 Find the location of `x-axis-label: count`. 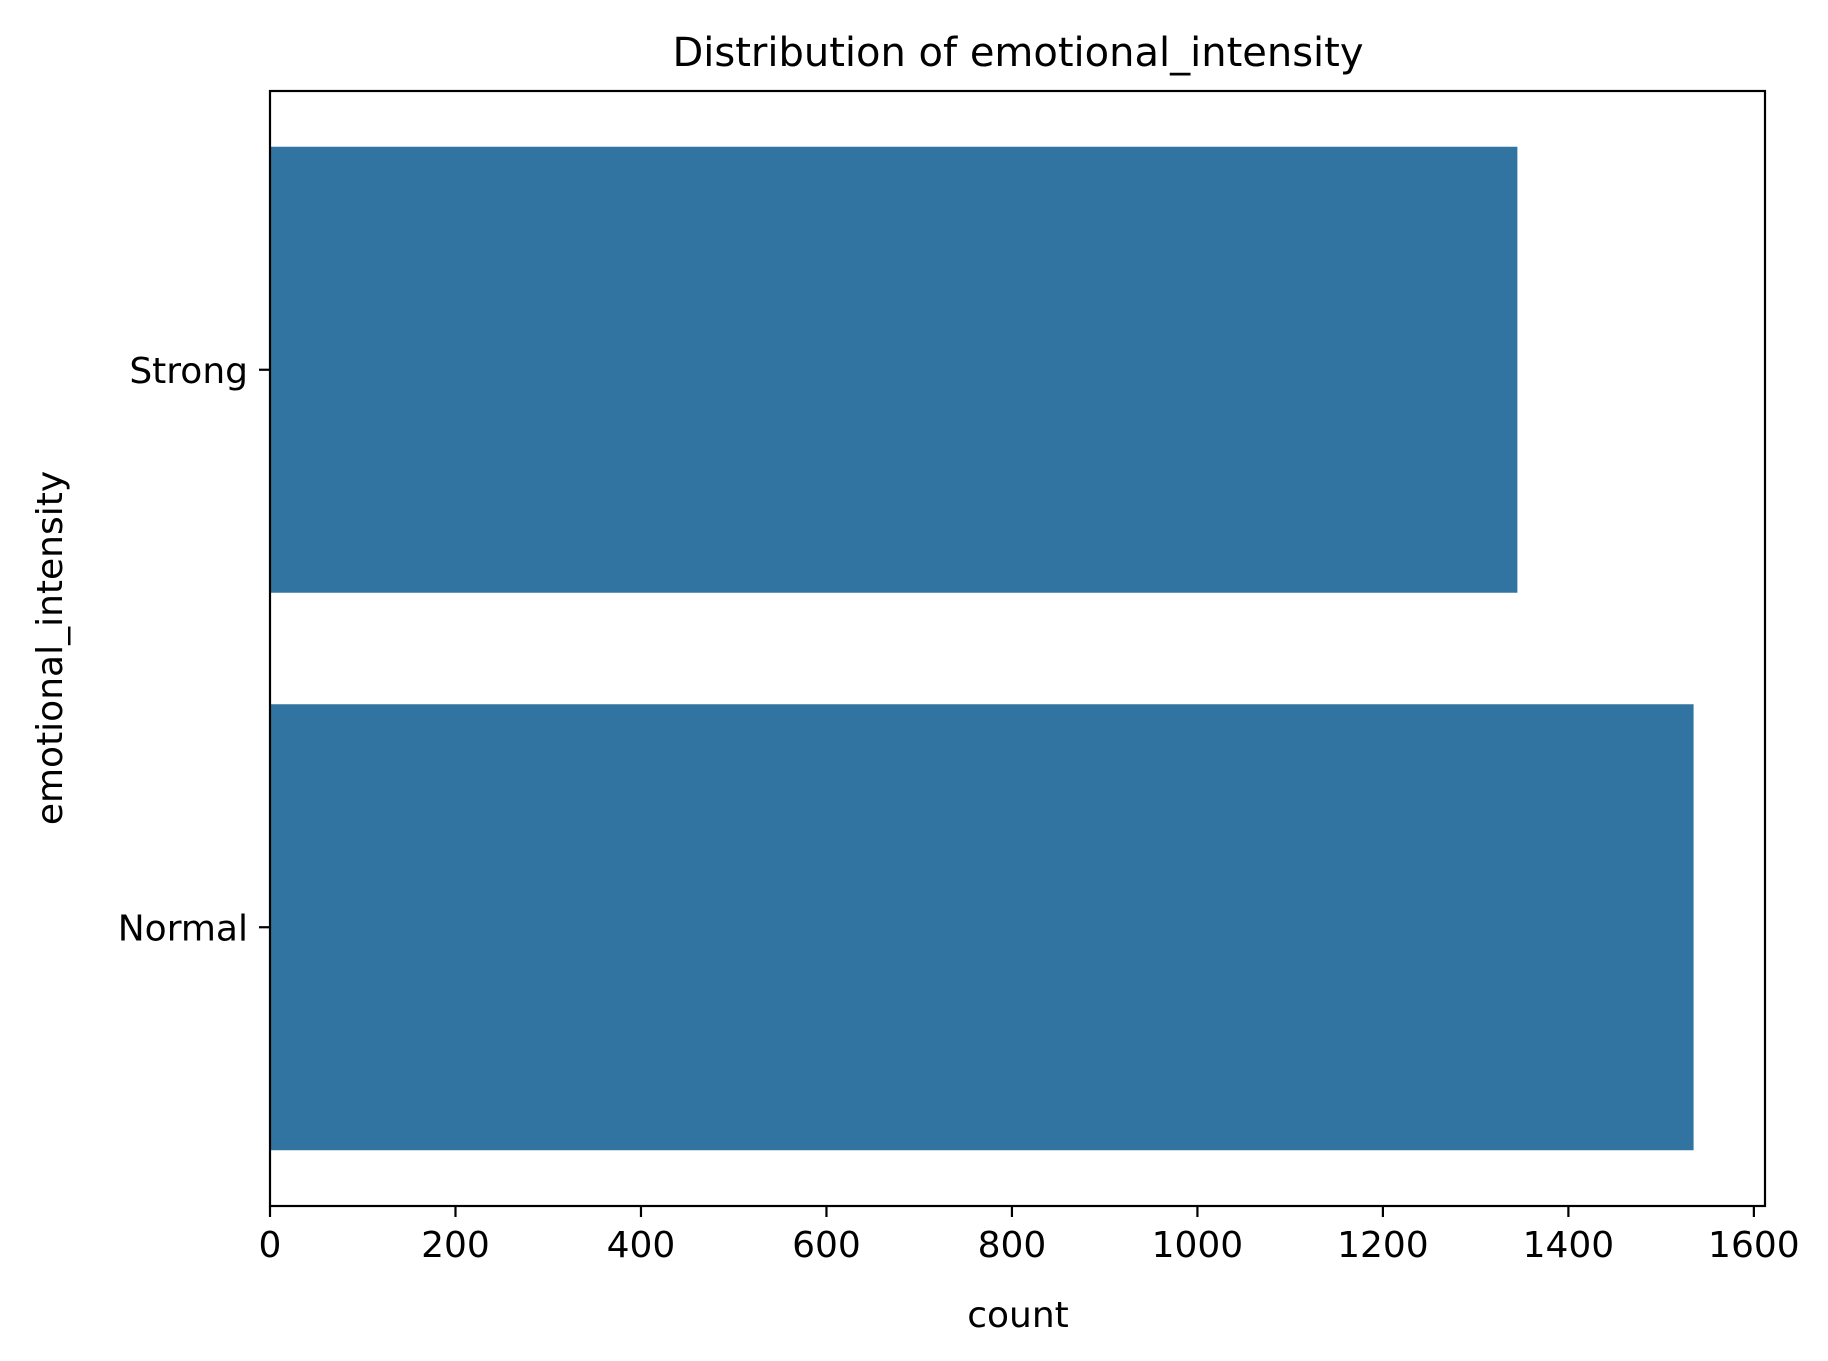

x-axis-label: count is located at coordinates (1018, 1315).